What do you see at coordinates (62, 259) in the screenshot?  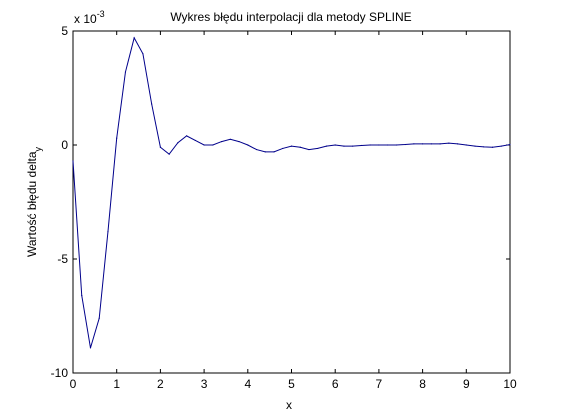 I see `y-tick-label: -5` at bounding box center [62, 259].